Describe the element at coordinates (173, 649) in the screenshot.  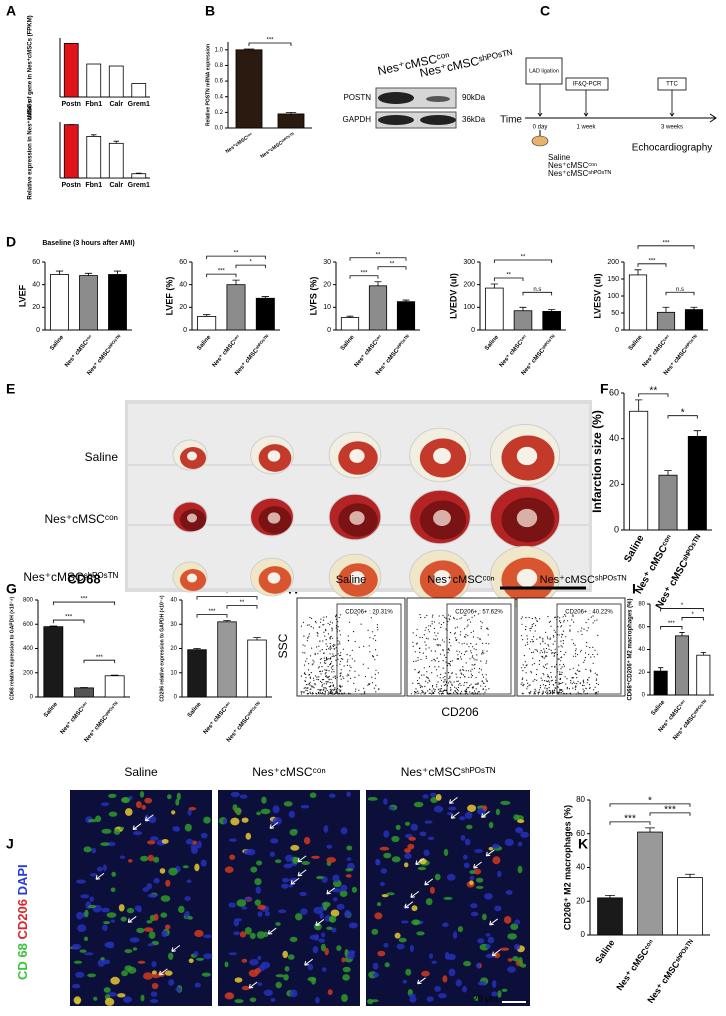
I see `y-tick-label: 20` at that location.